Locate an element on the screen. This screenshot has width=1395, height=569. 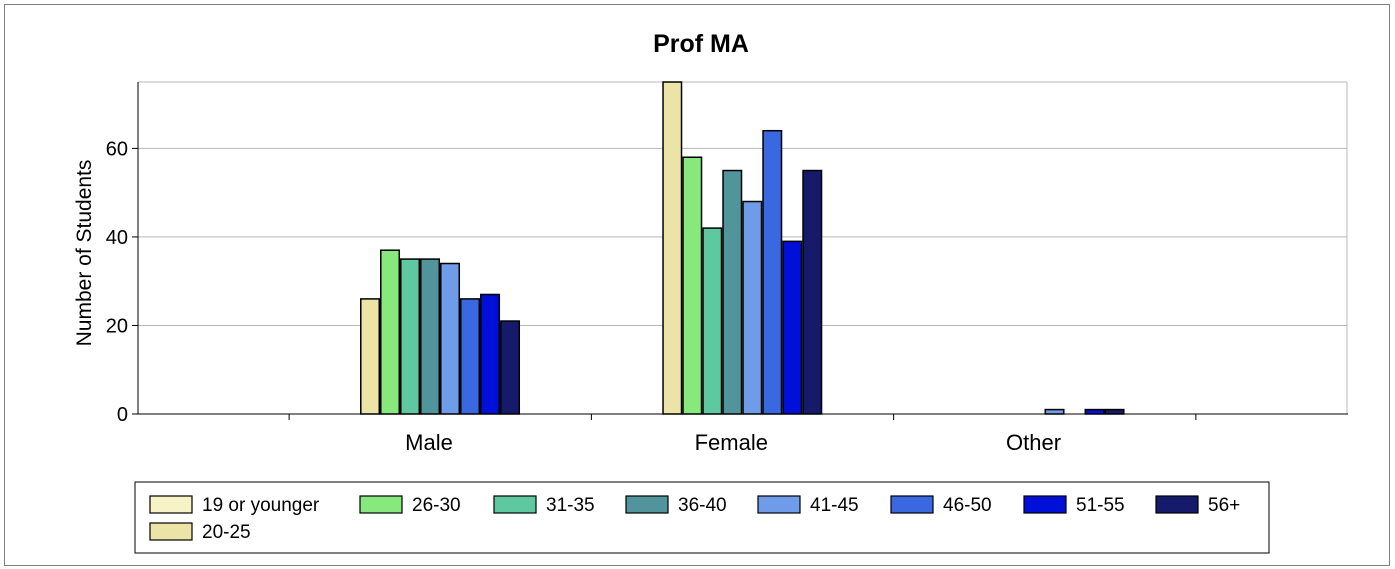
legend-box is located at coordinates (702, 517).